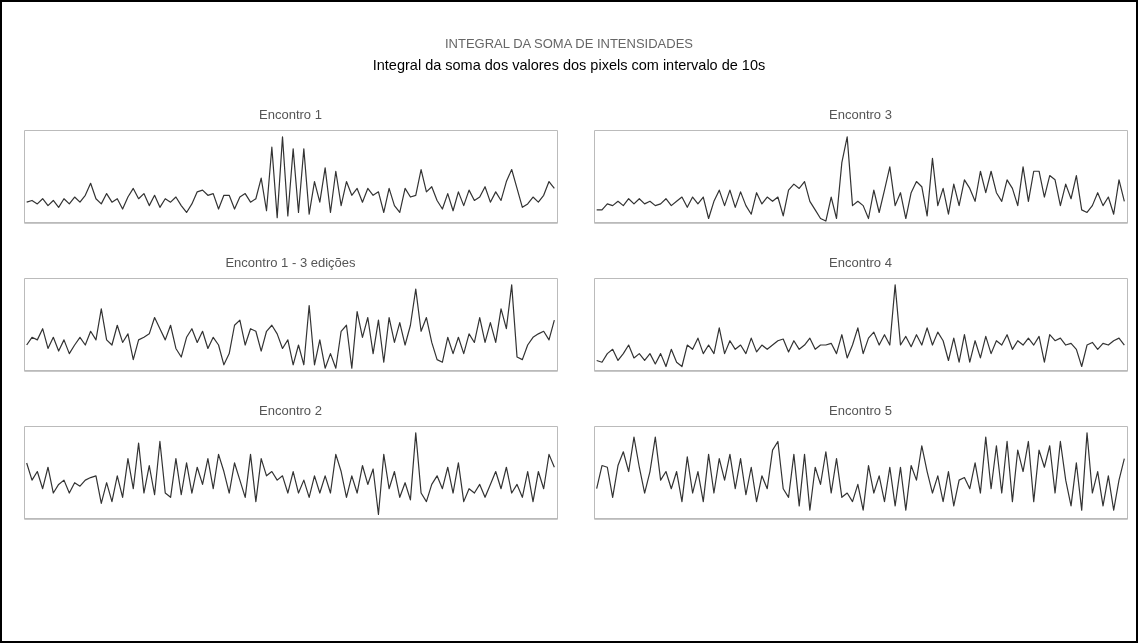  I want to click on chart-title: Encontro 2, so click(290, 411).